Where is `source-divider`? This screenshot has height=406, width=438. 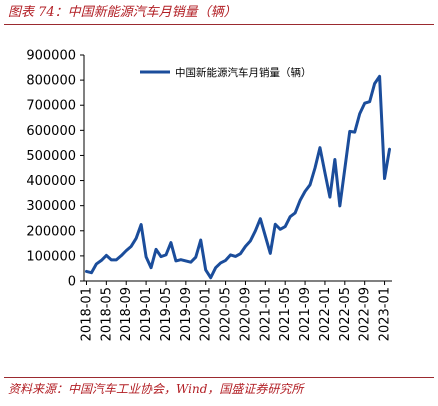
source-divider is located at coordinates (219, 377).